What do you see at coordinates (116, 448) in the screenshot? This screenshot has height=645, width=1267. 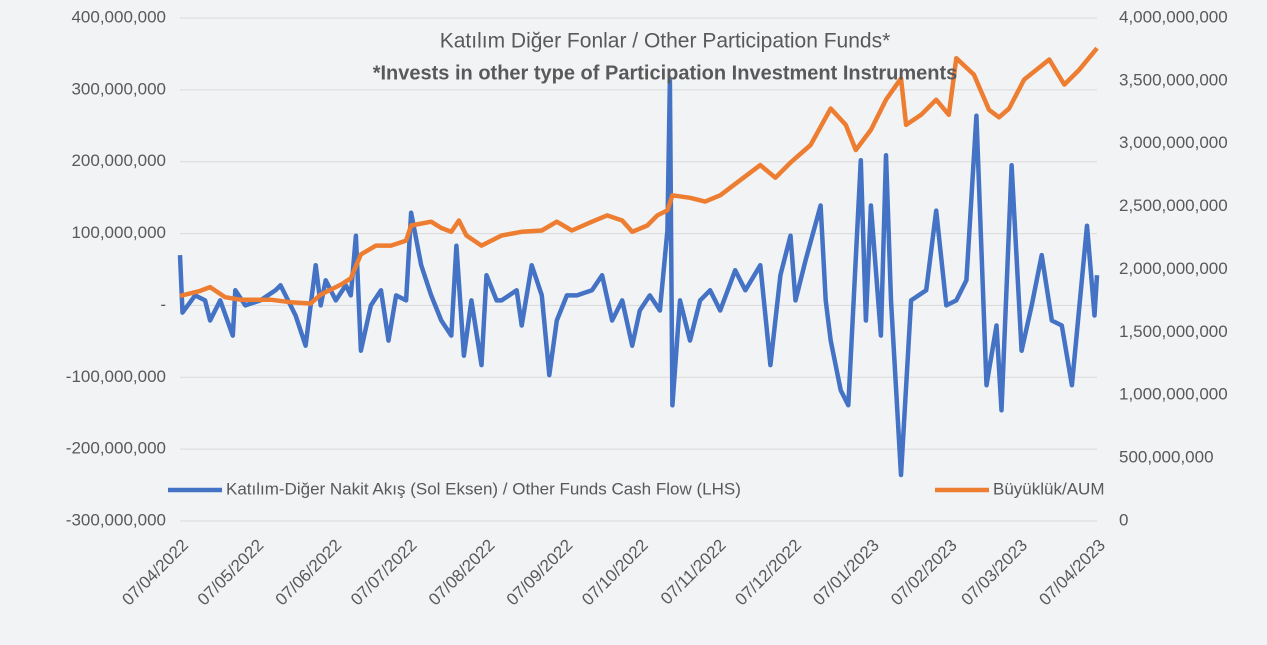 I see `y-tick-label: -200,000,000` at bounding box center [116, 448].